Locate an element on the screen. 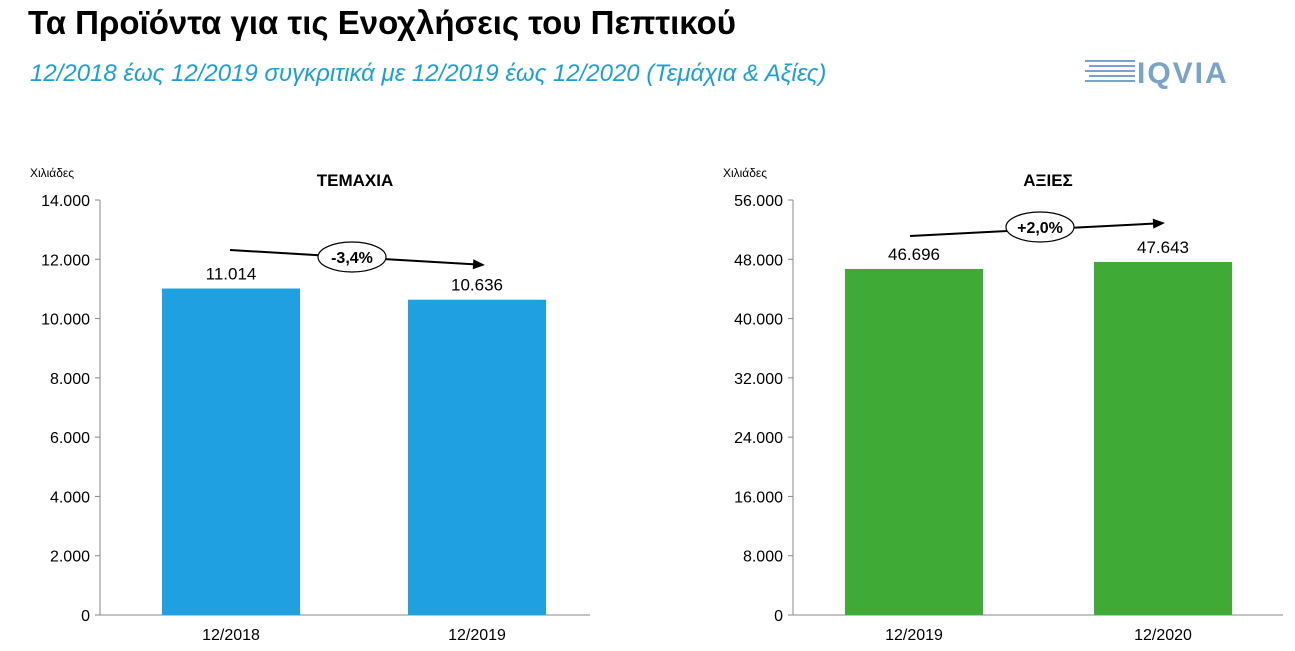 The image size is (1295, 651). x-tick-label: 12/2020 is located at coordinates (1163, 635).